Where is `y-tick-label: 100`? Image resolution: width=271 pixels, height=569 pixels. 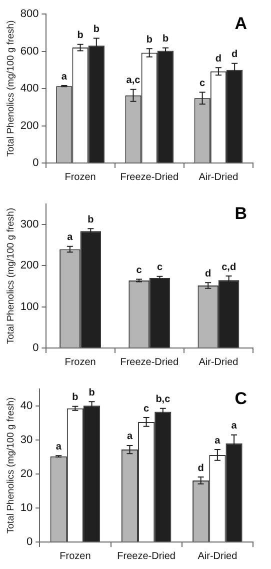
y-tick-label: 100 is located at coordinates (29, 306).